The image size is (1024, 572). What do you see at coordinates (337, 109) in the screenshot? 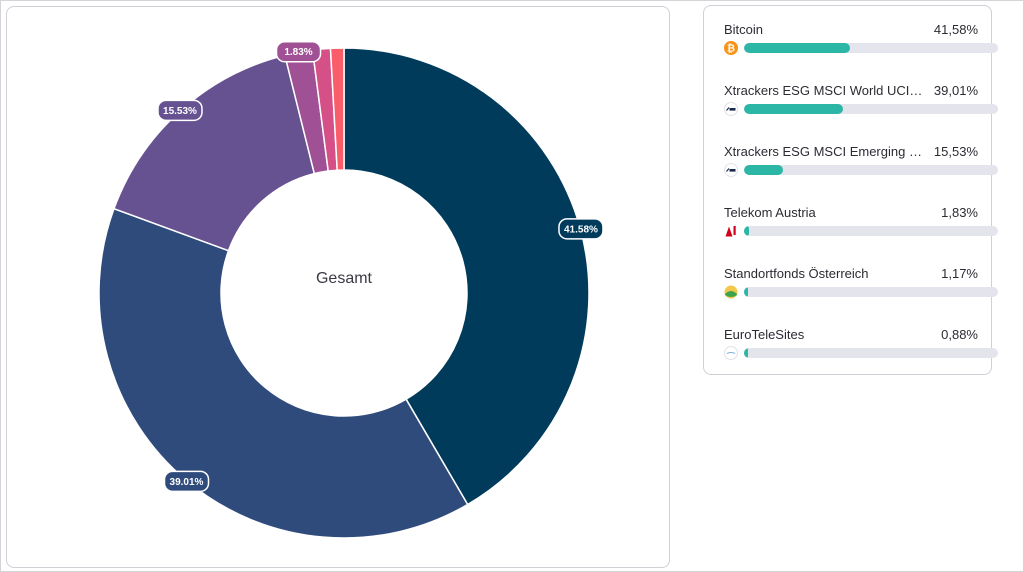
I see `pie-slice-eurotelesites` at bounding box center [337, 109].